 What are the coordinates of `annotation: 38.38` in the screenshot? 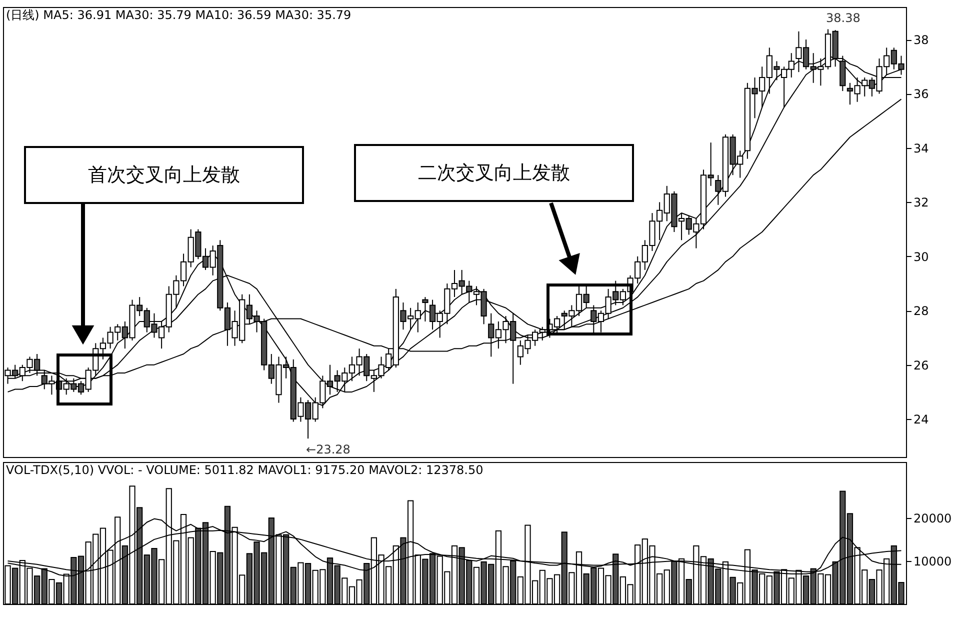 It's located at (843, 18).